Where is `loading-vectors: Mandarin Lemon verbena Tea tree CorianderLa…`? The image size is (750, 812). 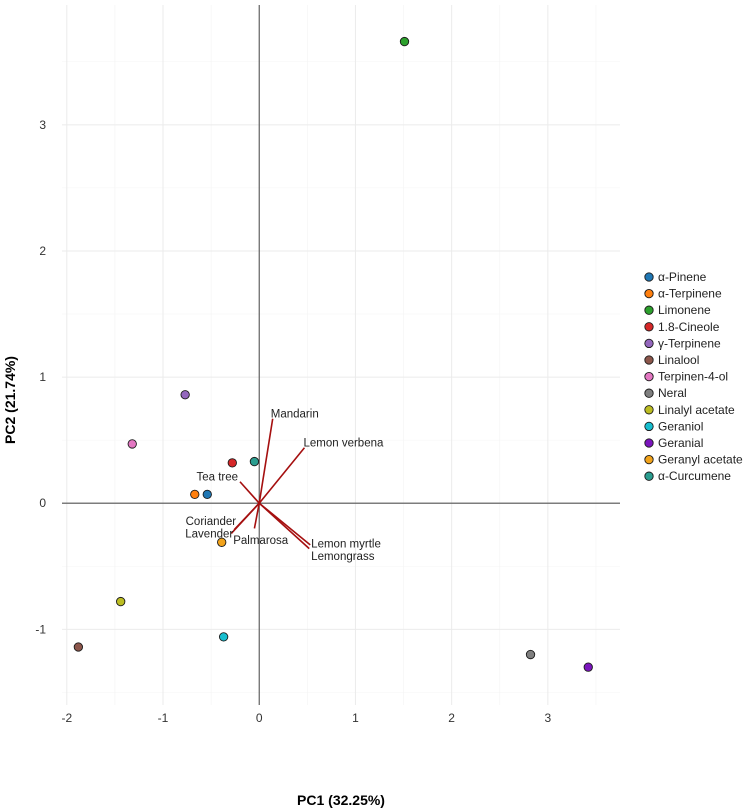
loading-vectors: Mandarin Lemon verbena Tea tree CorianderLa… is located at coordinates (284, 486).